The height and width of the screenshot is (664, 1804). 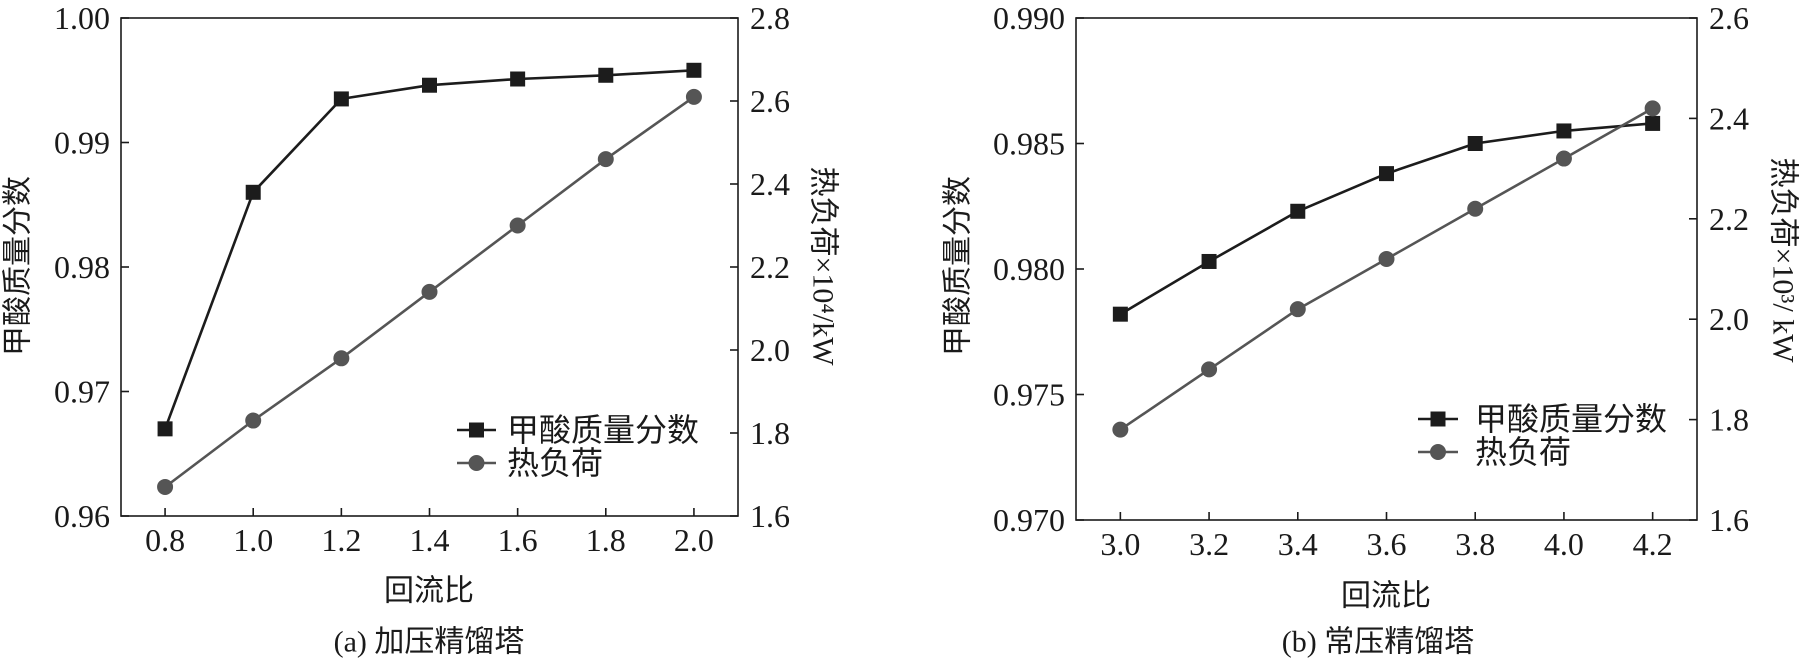 I want to click on chart-b-y2-tick-label: 2.6, so click(x=1729, y=18).